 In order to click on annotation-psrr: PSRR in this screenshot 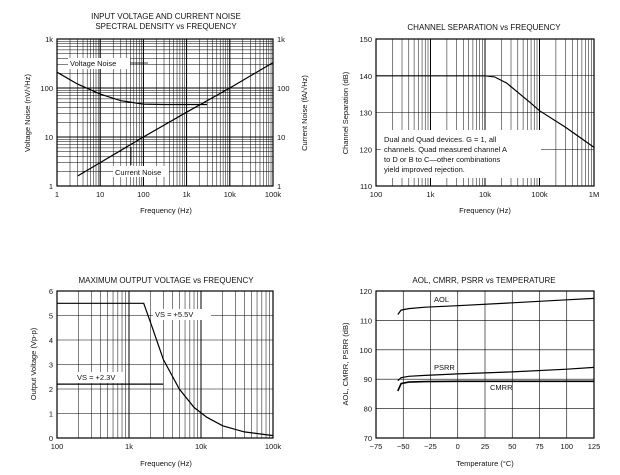, I will do `click(444, 367)`.